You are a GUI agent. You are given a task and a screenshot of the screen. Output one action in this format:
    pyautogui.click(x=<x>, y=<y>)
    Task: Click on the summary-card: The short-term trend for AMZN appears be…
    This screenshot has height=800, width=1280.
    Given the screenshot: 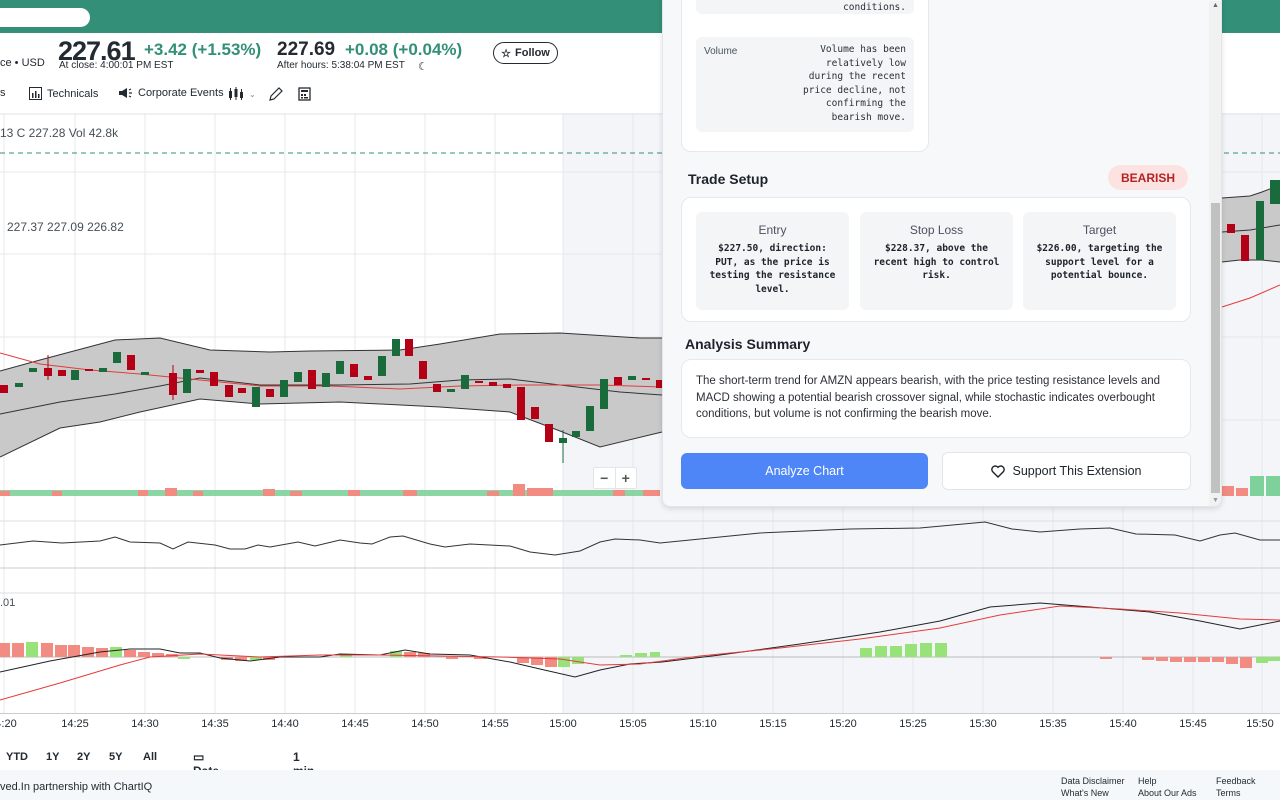 What is the action you would take?
    pyautogui.click(x=936, y=398)
    